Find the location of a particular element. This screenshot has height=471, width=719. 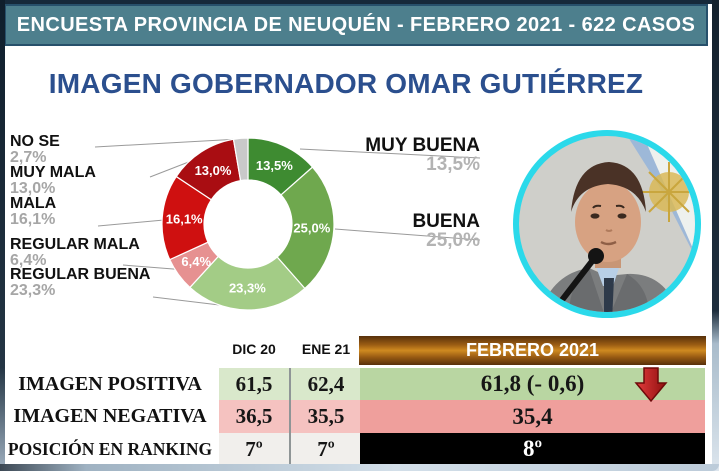

category-name: MALA is located at coordinates (33, 203).